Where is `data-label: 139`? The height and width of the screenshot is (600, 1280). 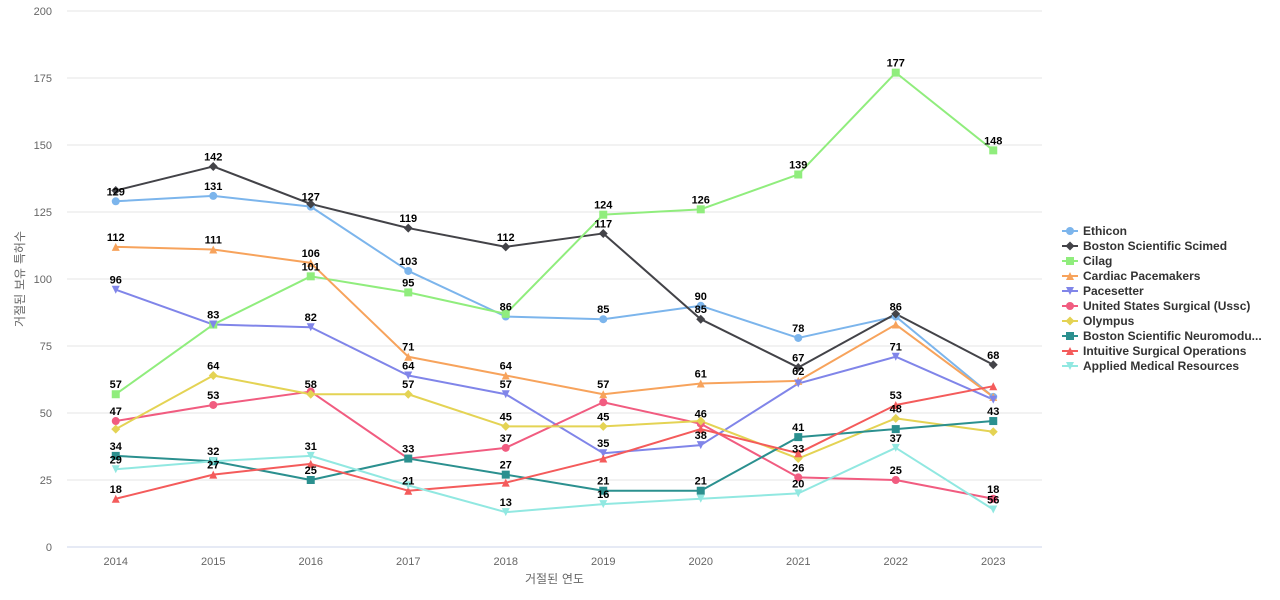 data-label: 139 is located at coordinates (798, 165).